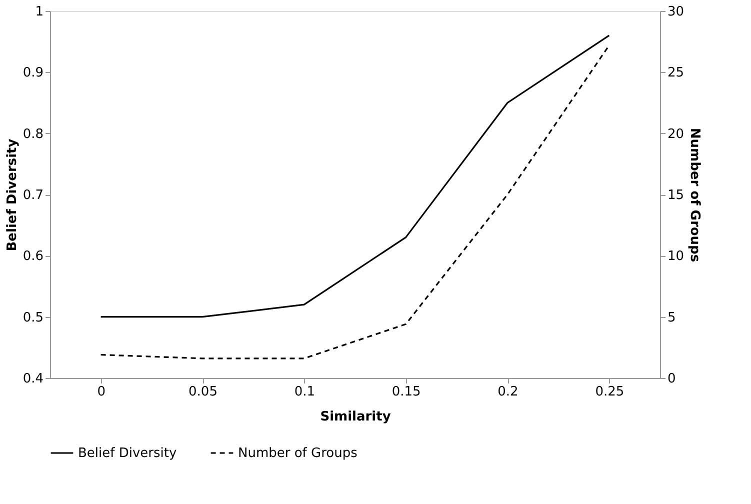  What do you see at coordinates (356, 417) in the screenshot?
I see `x-axis-title: Similarity` at bounding box center [356, 417].